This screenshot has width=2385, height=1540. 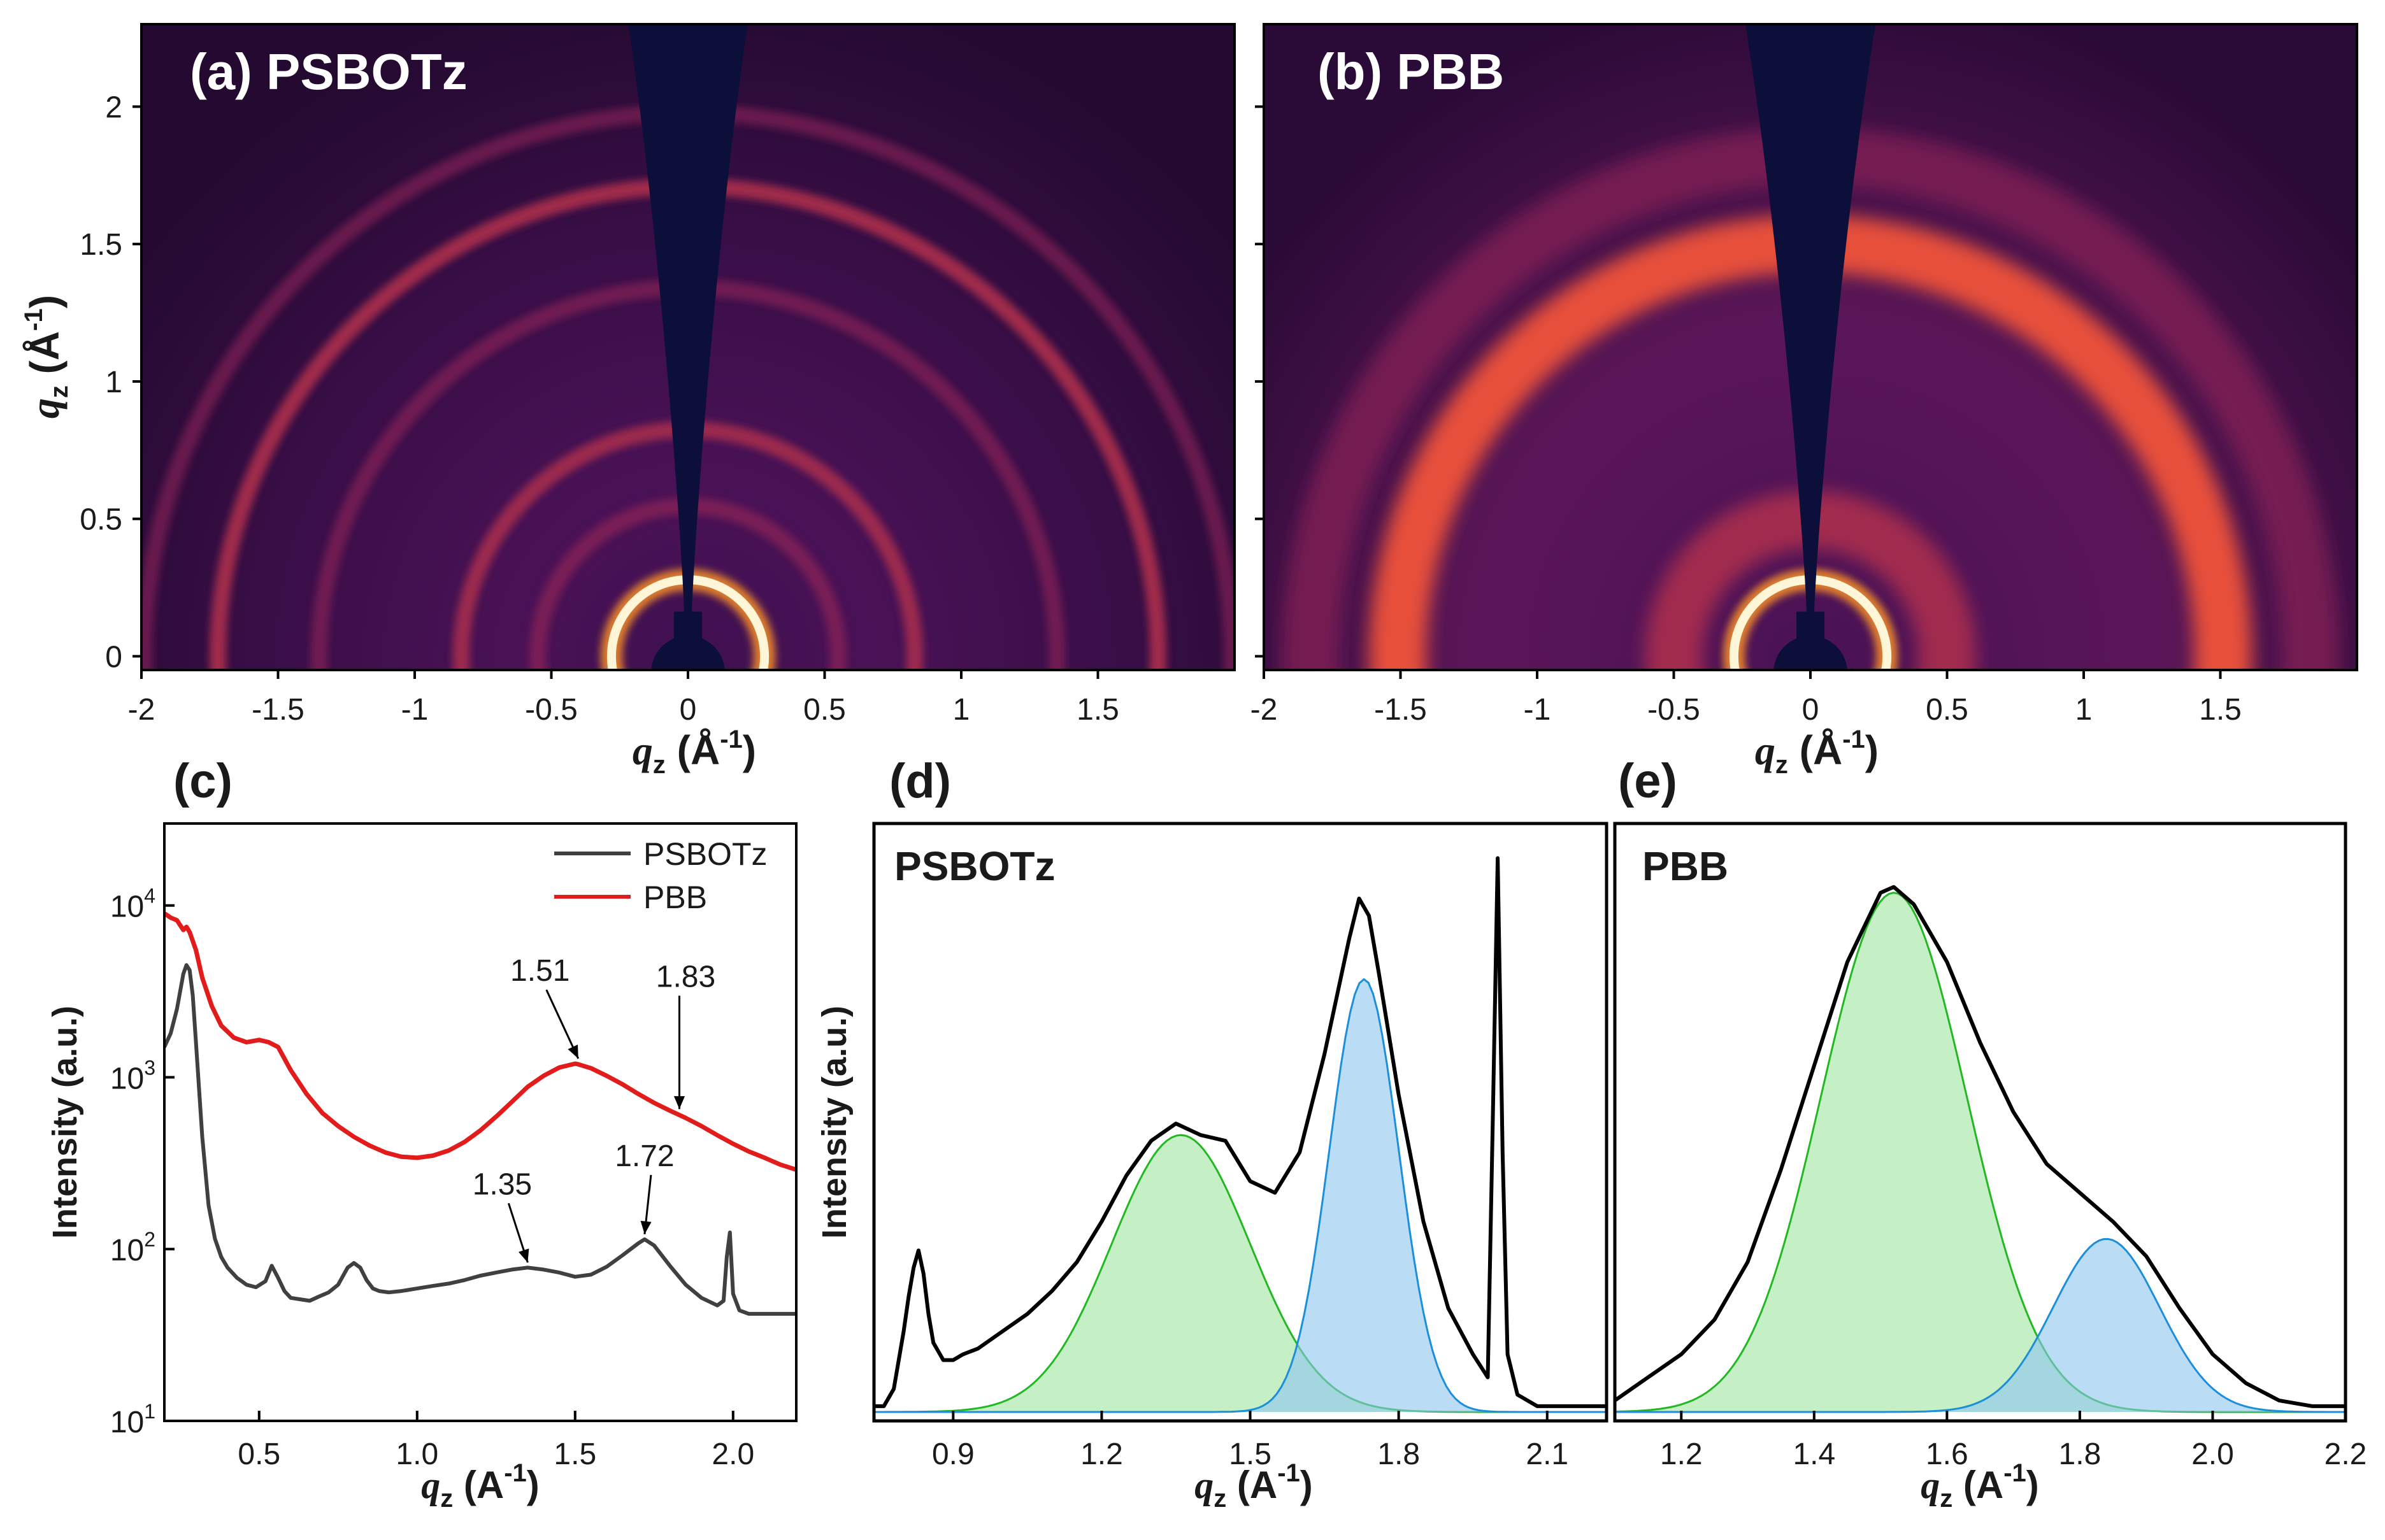 I want to click on plot-c-frame, so click(x=480, y=1122).